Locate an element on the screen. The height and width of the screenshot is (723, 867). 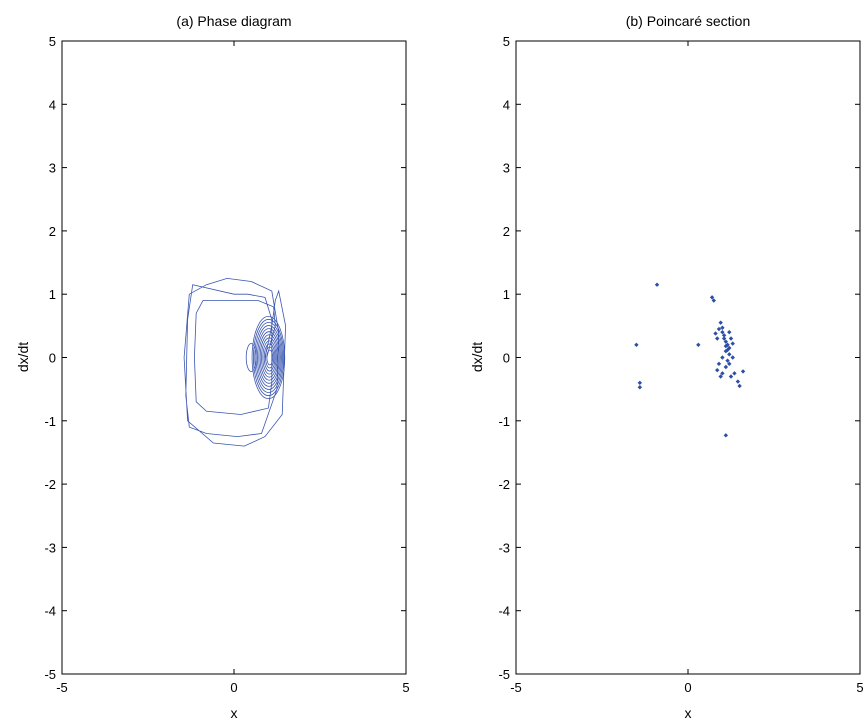
phase-diagram-y-tick-label: -4 is located at coordinates (50, 611).